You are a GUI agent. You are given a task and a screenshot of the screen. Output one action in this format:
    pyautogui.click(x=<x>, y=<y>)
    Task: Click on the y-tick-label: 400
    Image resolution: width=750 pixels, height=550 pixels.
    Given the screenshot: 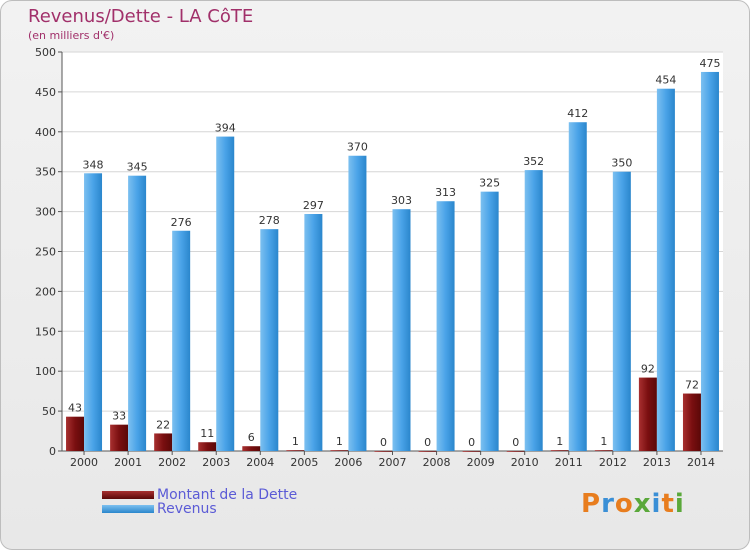 What is the action you would take?
    pyautogui.click(x=45, y=132)
    